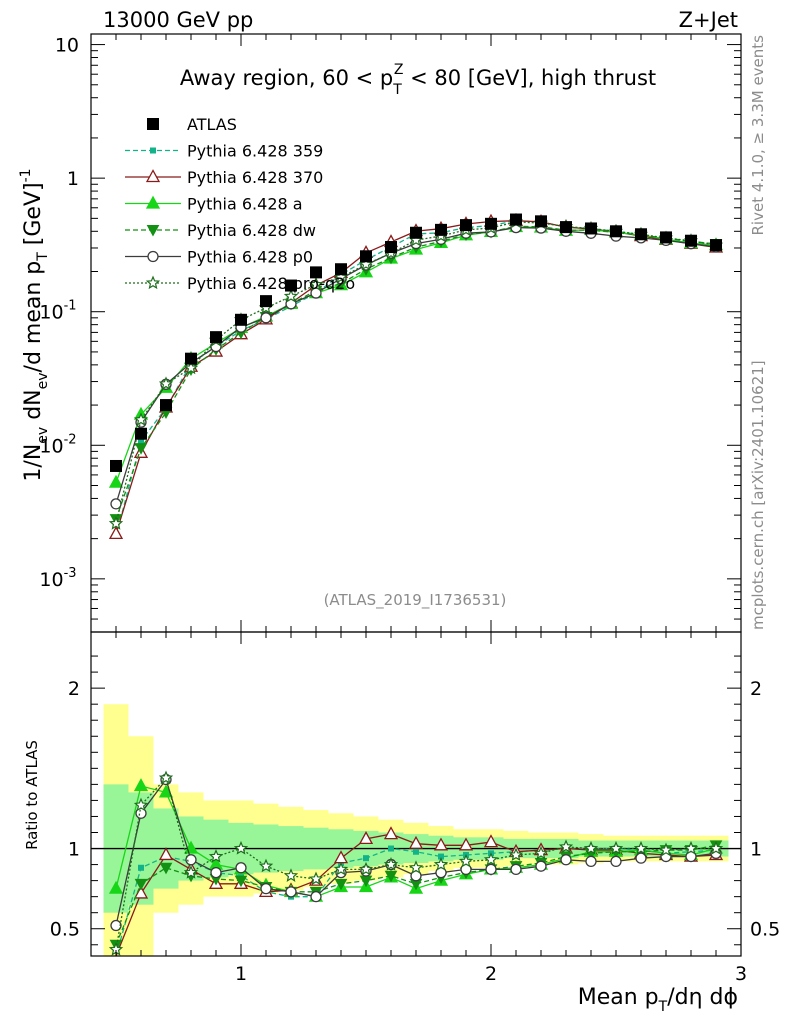 This screenshot has height=1024, width=786. Describe the element at coordinates (708, 20) in the screenshot. I see `header-right-label: Z+Jet` at that location.